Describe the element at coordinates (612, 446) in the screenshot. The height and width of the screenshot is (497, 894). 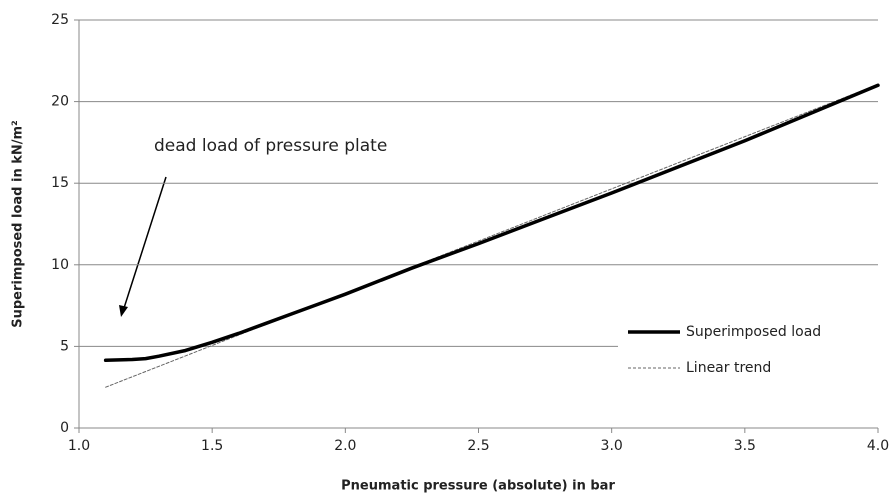
I see `x-tick-label: 3.0` at that location.